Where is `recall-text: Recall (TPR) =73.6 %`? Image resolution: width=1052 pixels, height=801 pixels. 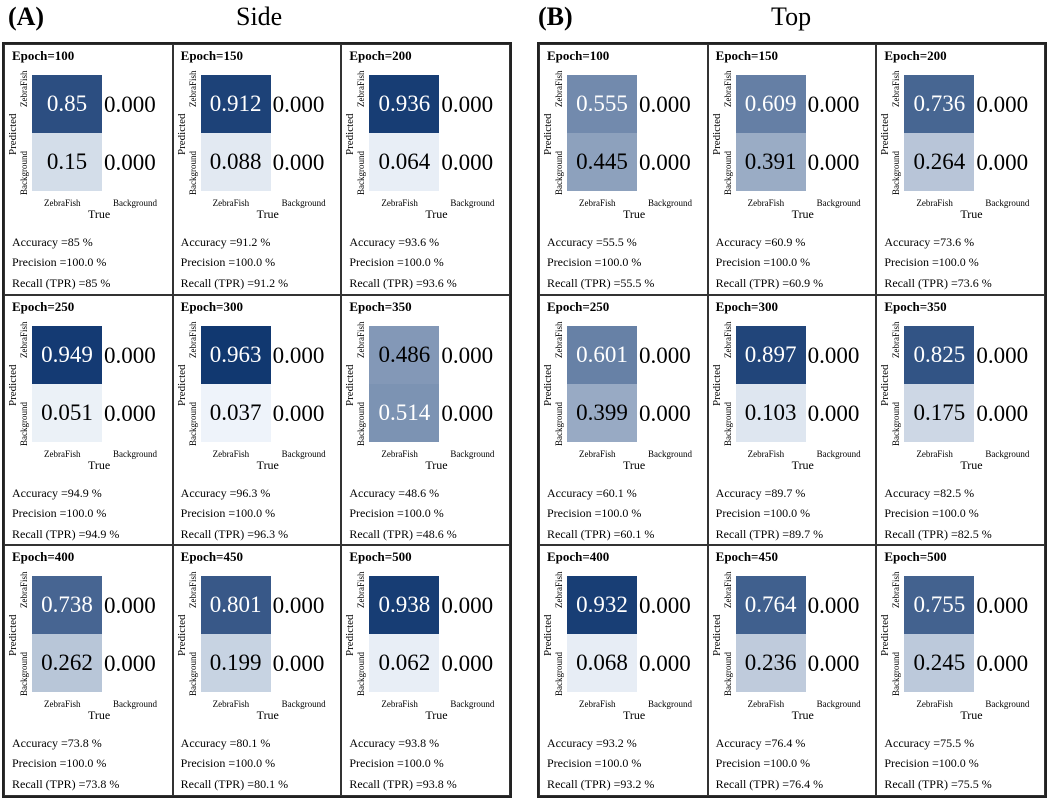 recall-text: Recall (TPR) =73.6 % is located at coordinates (938, 283).